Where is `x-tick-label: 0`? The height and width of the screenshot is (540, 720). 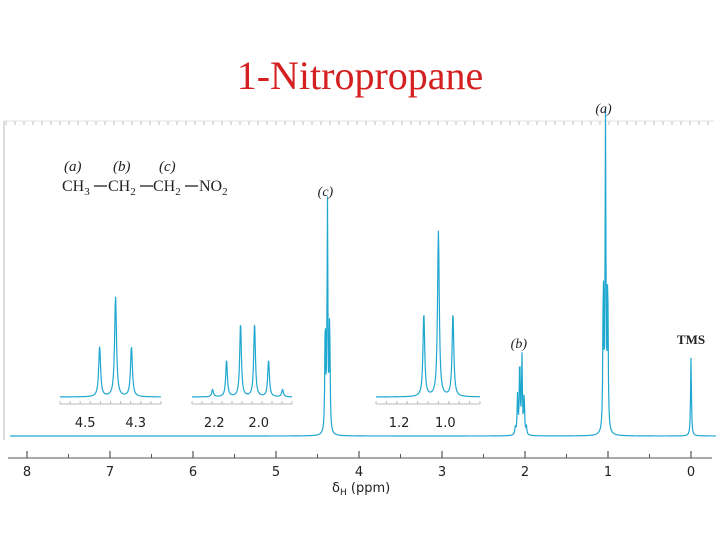
x-tick-label: 0 is located at coordinates (691, 472).